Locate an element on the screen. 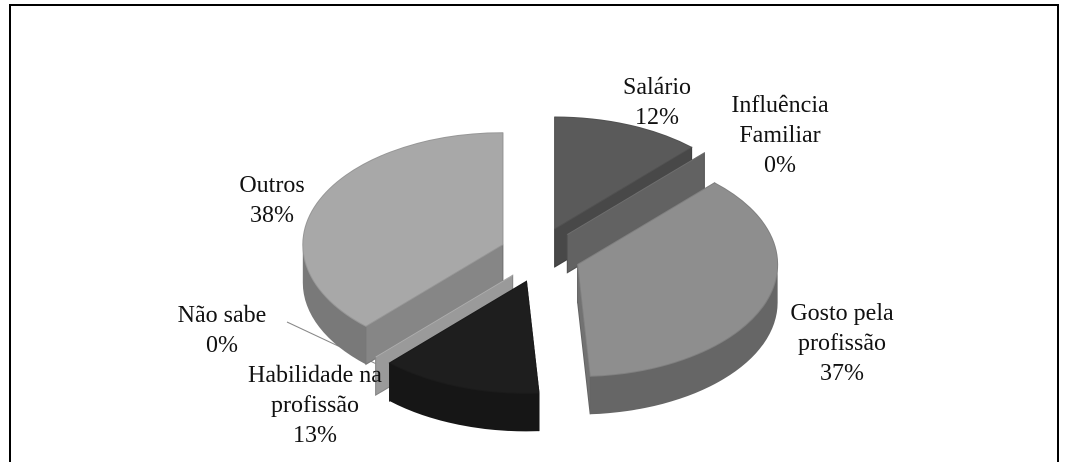 This screenshot has height=462, width=1067. value-label: 13% is located at coordinates (315, 435).